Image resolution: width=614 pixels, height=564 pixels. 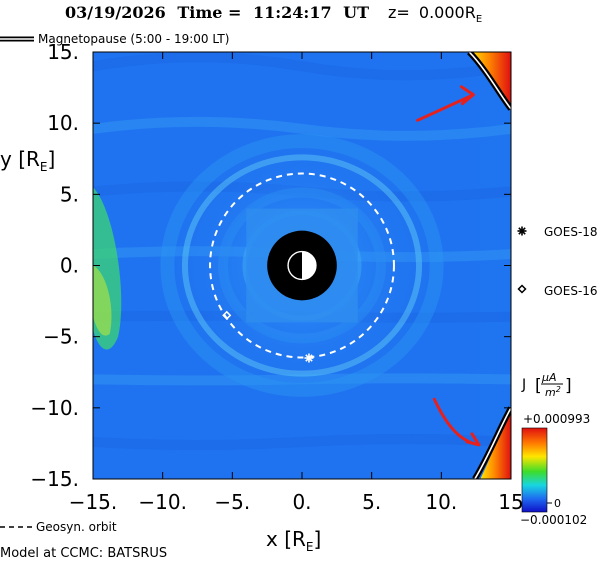 What do you see at coordinates (54, 408) in the screenshot?
I see `y-tick-label: −10.` at bounding box center [54, 408].